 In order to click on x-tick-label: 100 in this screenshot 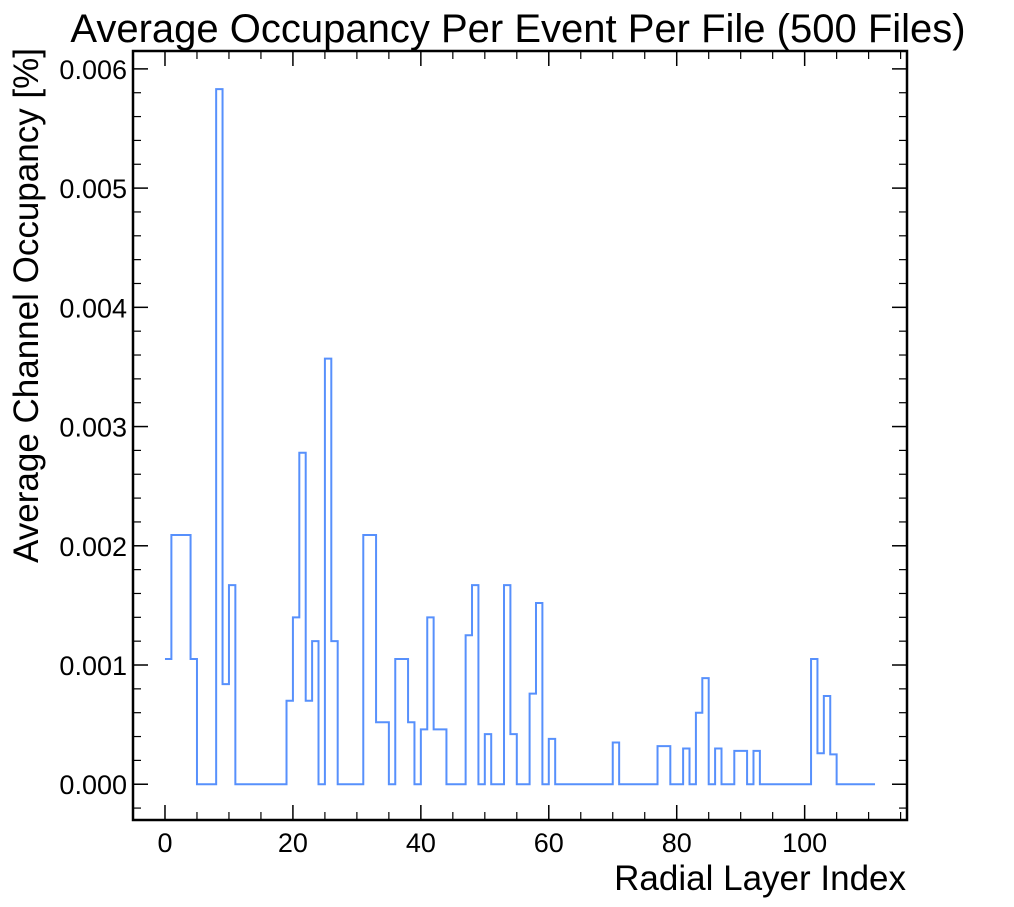, I will do `click(804, 843)`.